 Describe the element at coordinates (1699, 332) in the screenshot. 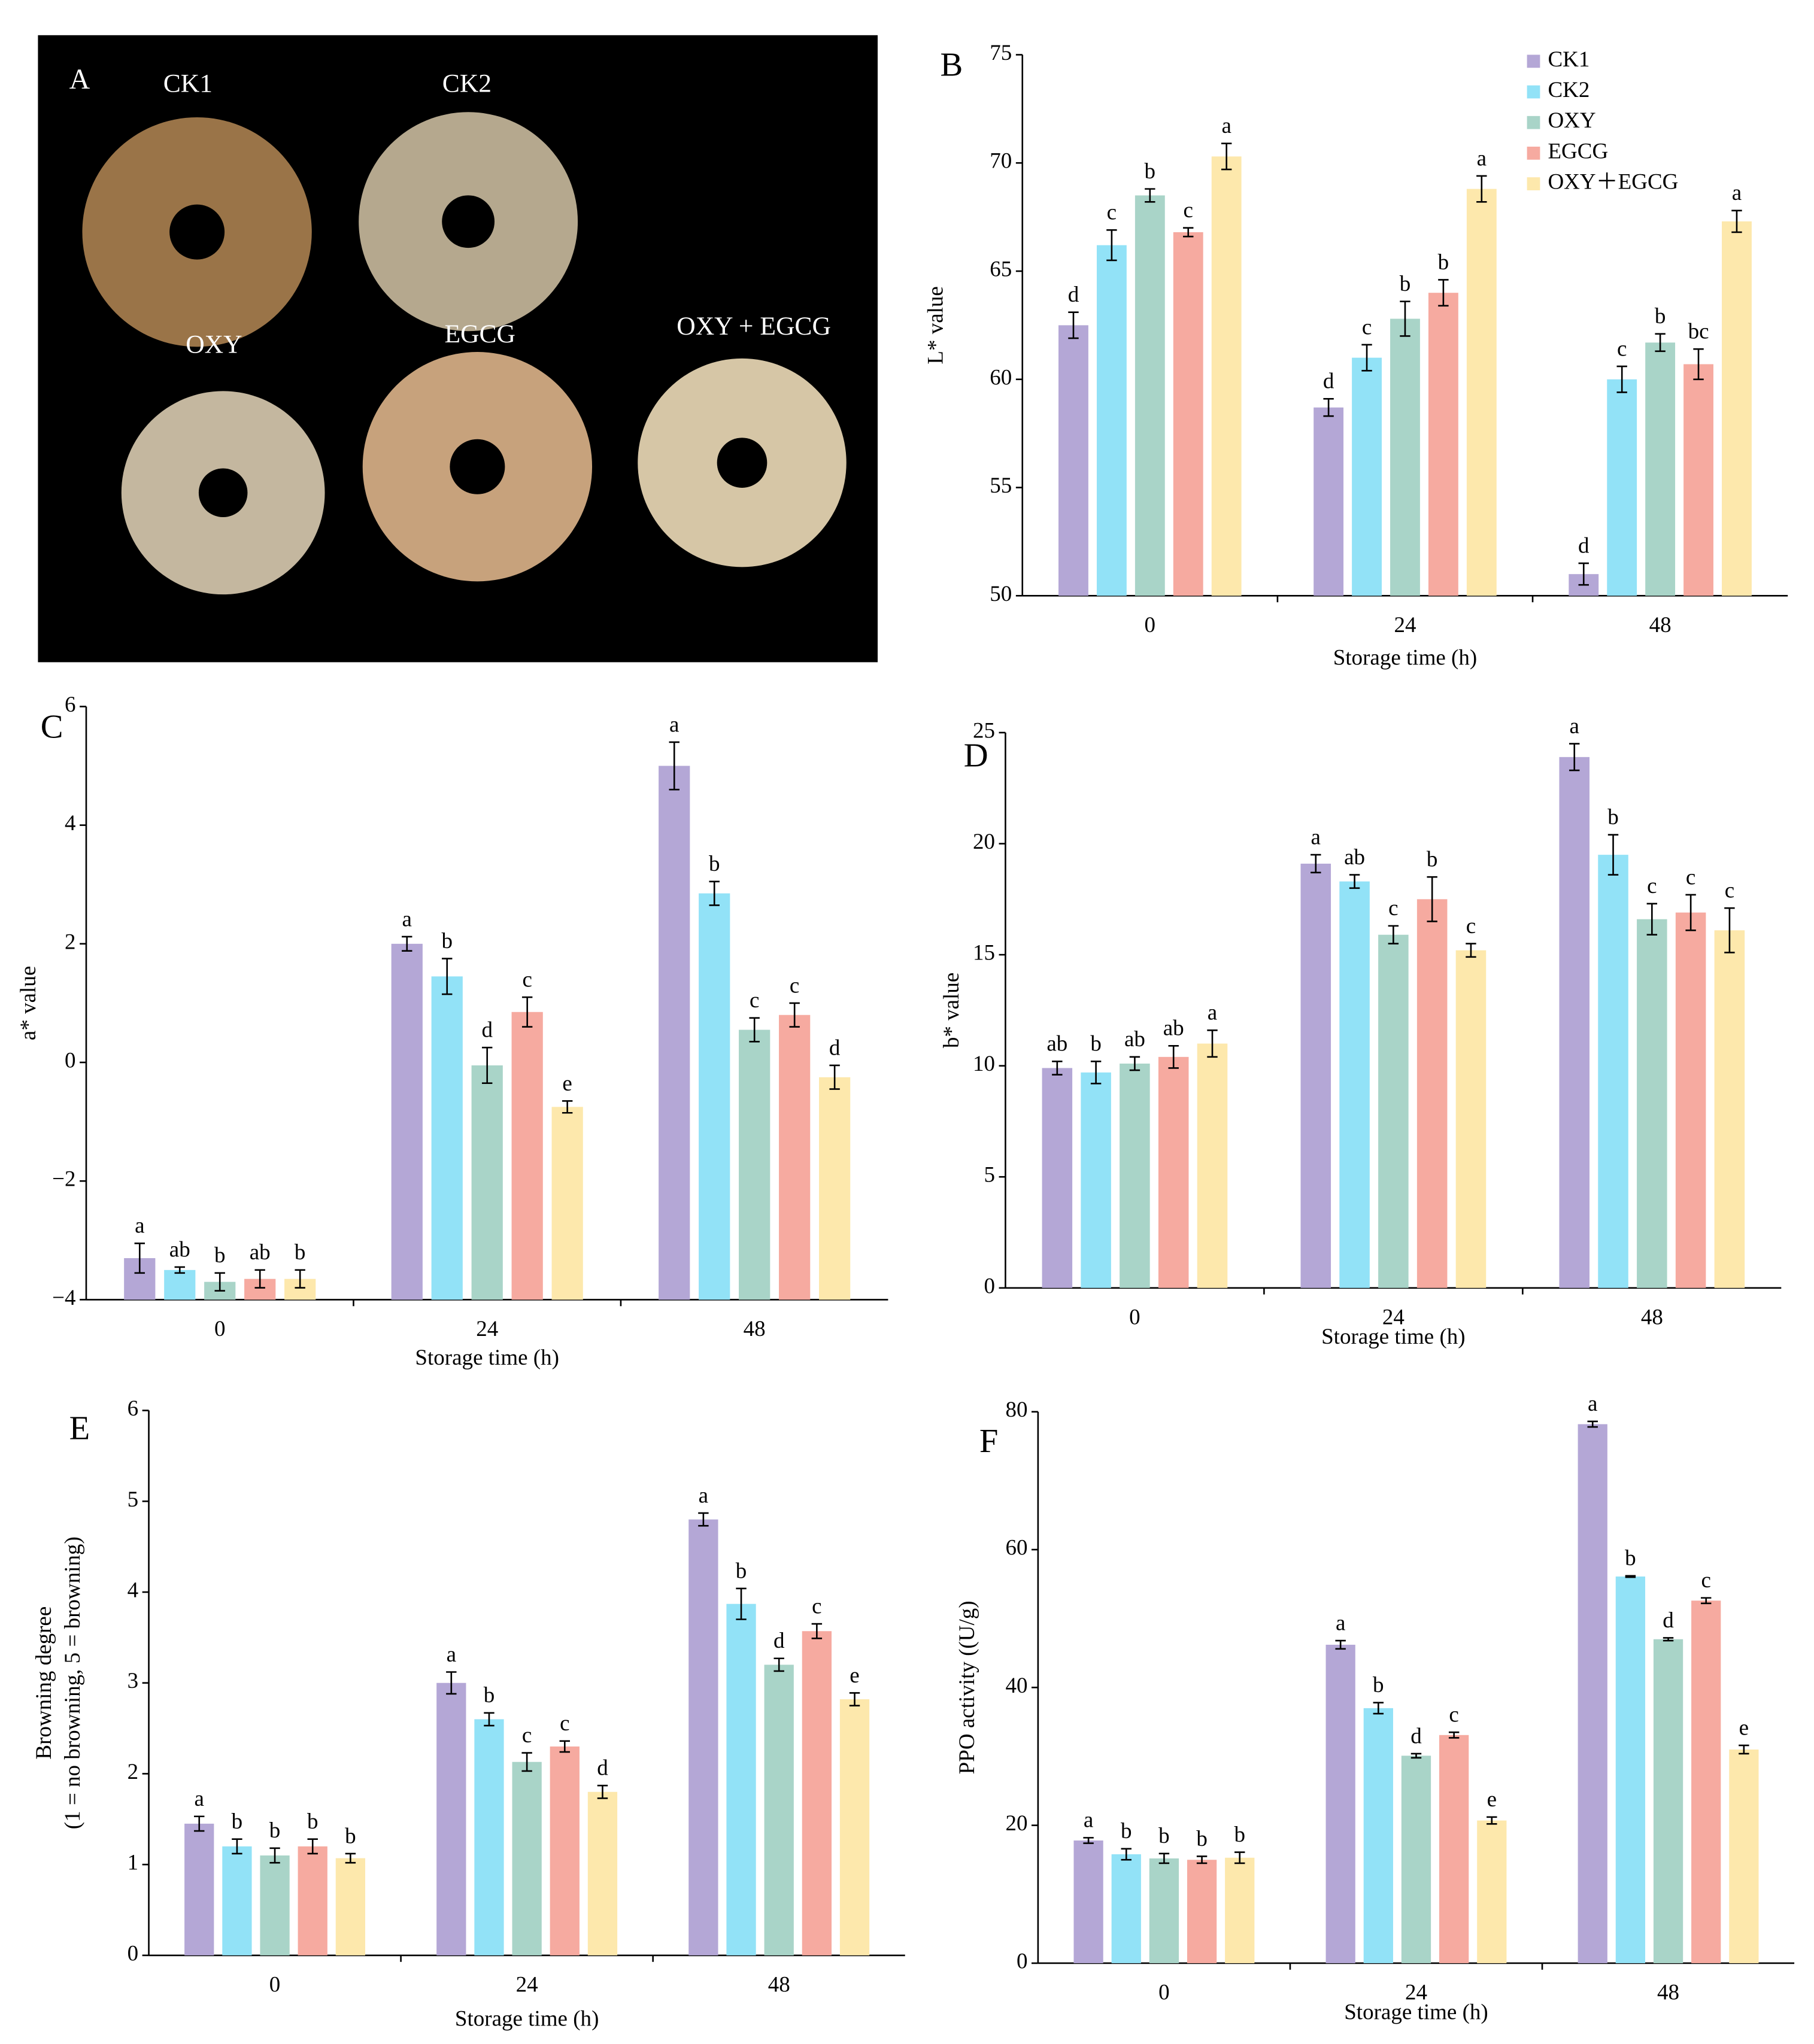

I see `significance-letter: bc` at that location.